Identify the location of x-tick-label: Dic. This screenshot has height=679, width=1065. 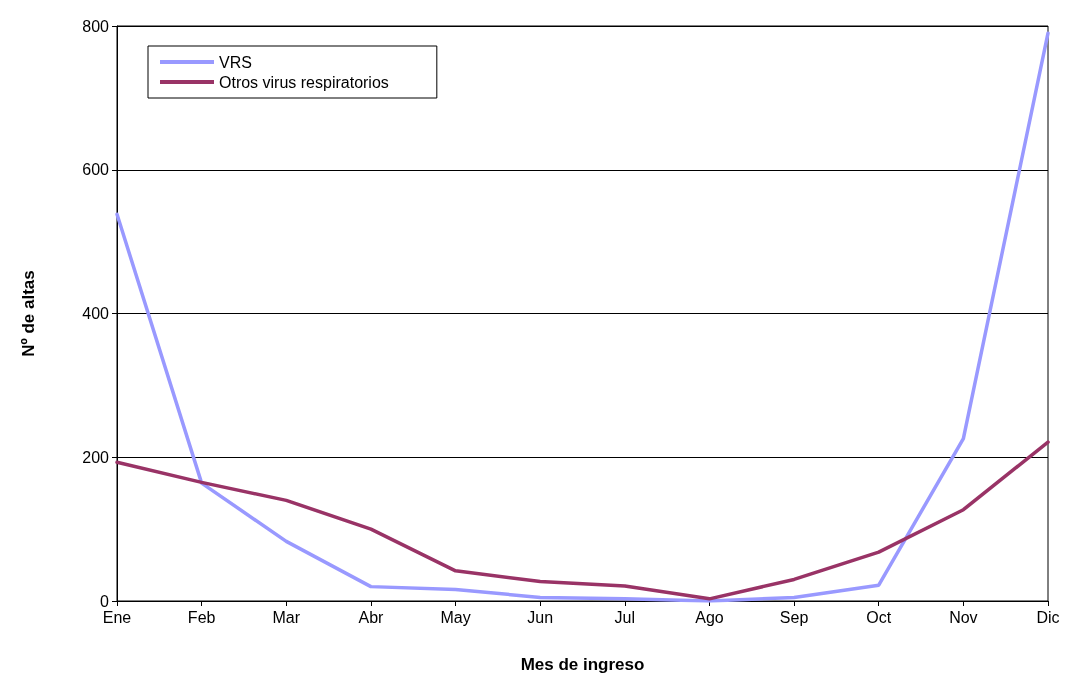
(1048, 617).